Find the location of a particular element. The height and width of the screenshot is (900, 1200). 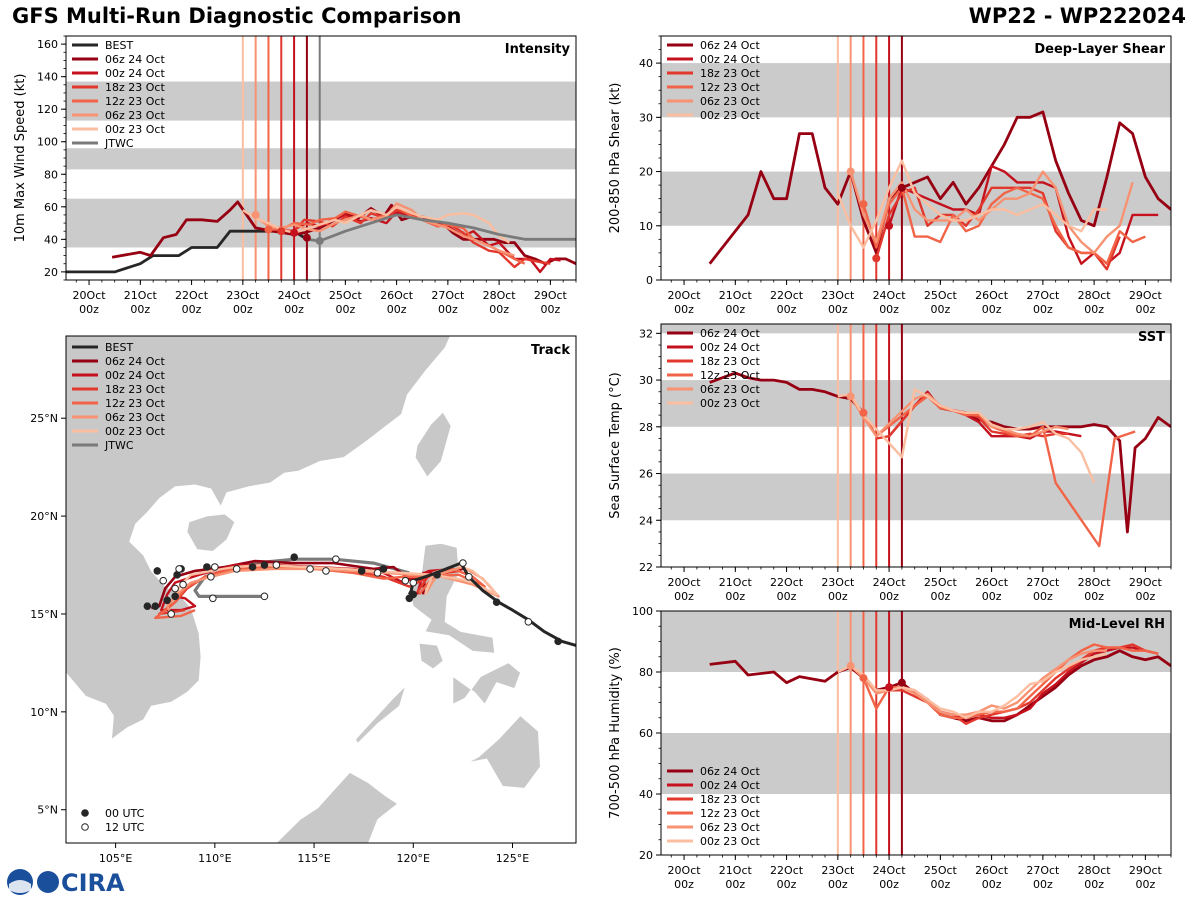

intensity-legend-label: 00z 23 Oct is located at coordinates (135, 129).